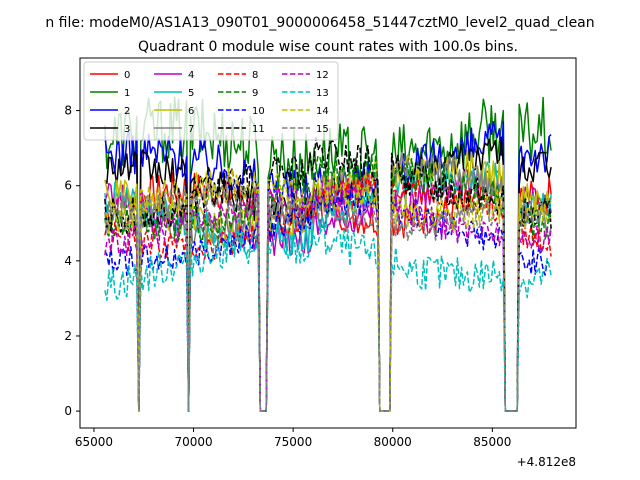 This screenshot has height=480, width=640. What do you see at coordinates (258, 111) in the screenshot?
I see `legend-label: 10` at bounding box center [258, 111].